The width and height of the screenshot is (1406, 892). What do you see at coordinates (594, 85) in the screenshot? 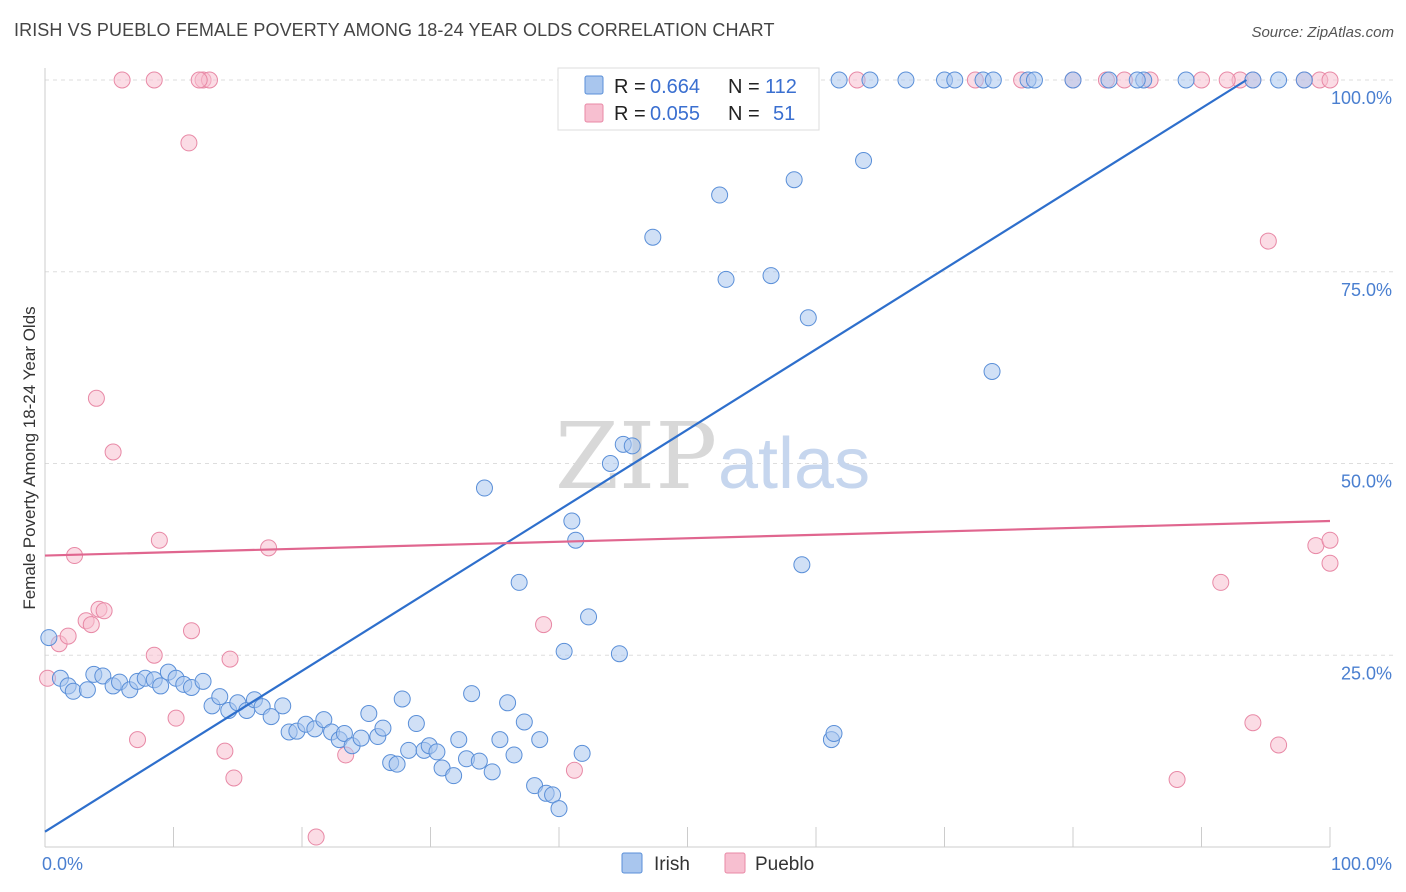
I see `legend-irish-swatch` at bounding box center [594, 85].